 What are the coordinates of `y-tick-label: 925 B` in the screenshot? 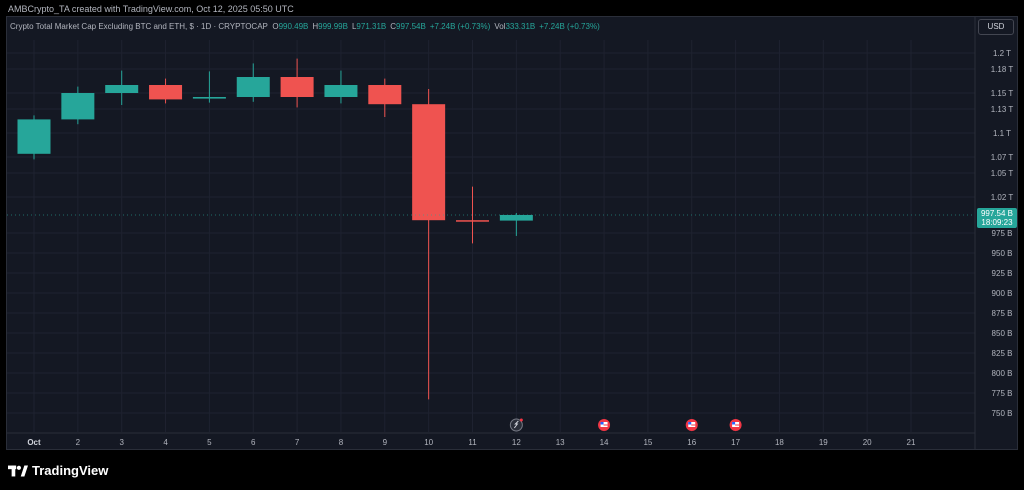 It's located at (1002, 273).